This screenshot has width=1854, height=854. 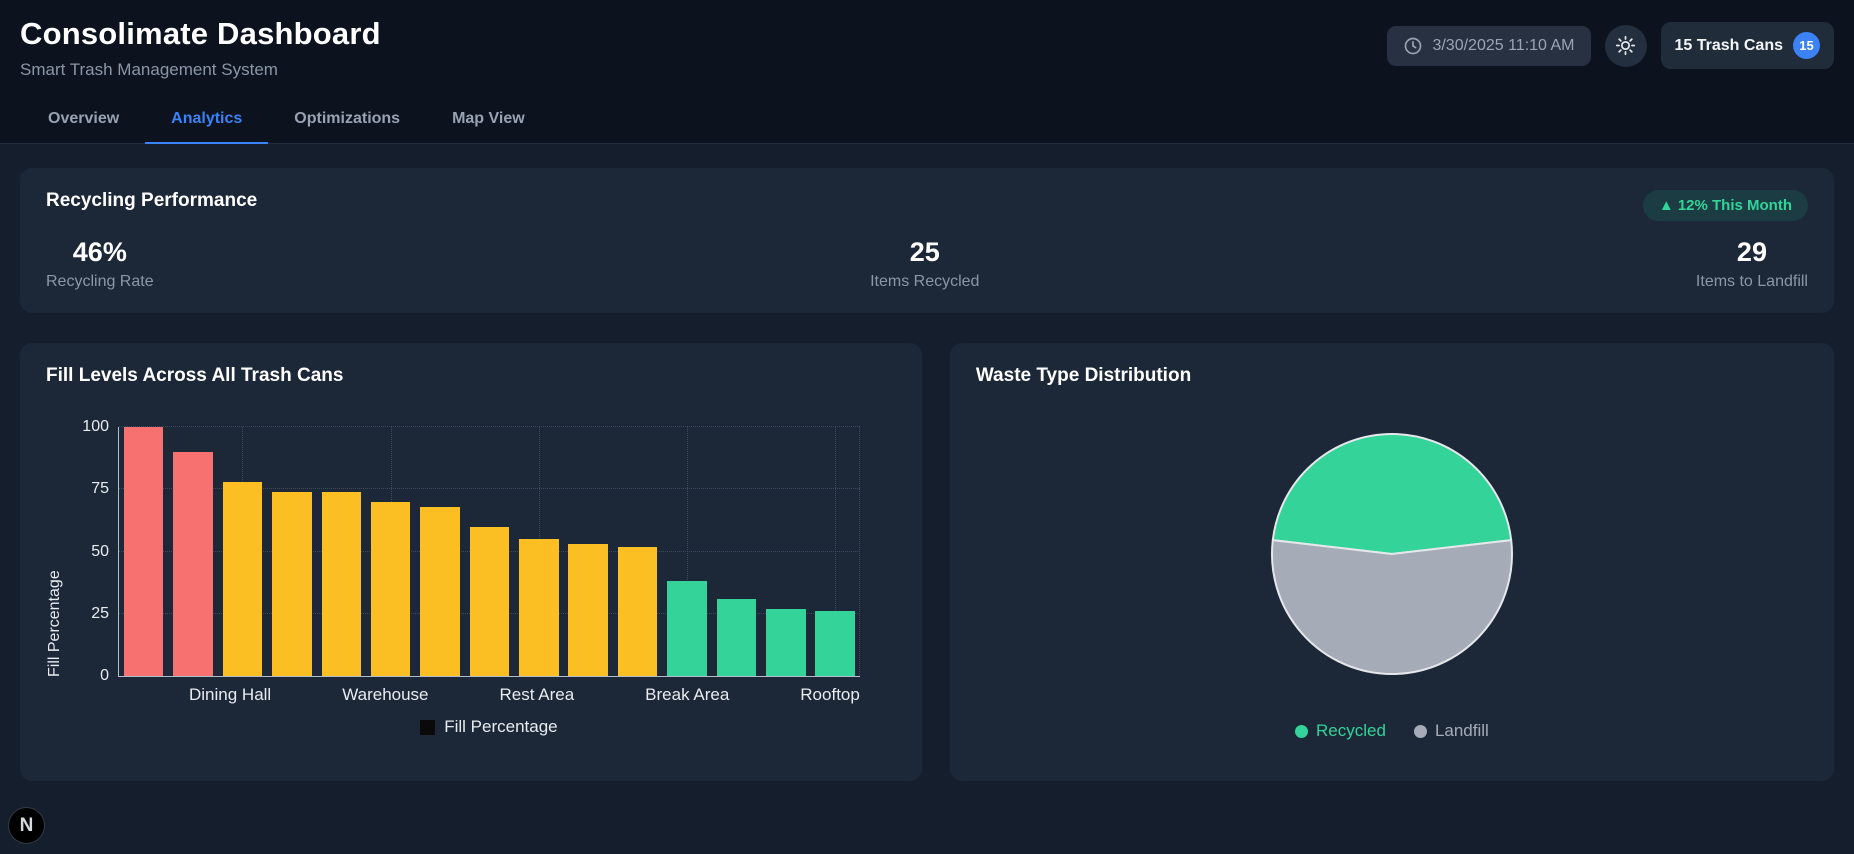 I want to click on x-axis-cell: Rest Area, so click(x=537, y=695).